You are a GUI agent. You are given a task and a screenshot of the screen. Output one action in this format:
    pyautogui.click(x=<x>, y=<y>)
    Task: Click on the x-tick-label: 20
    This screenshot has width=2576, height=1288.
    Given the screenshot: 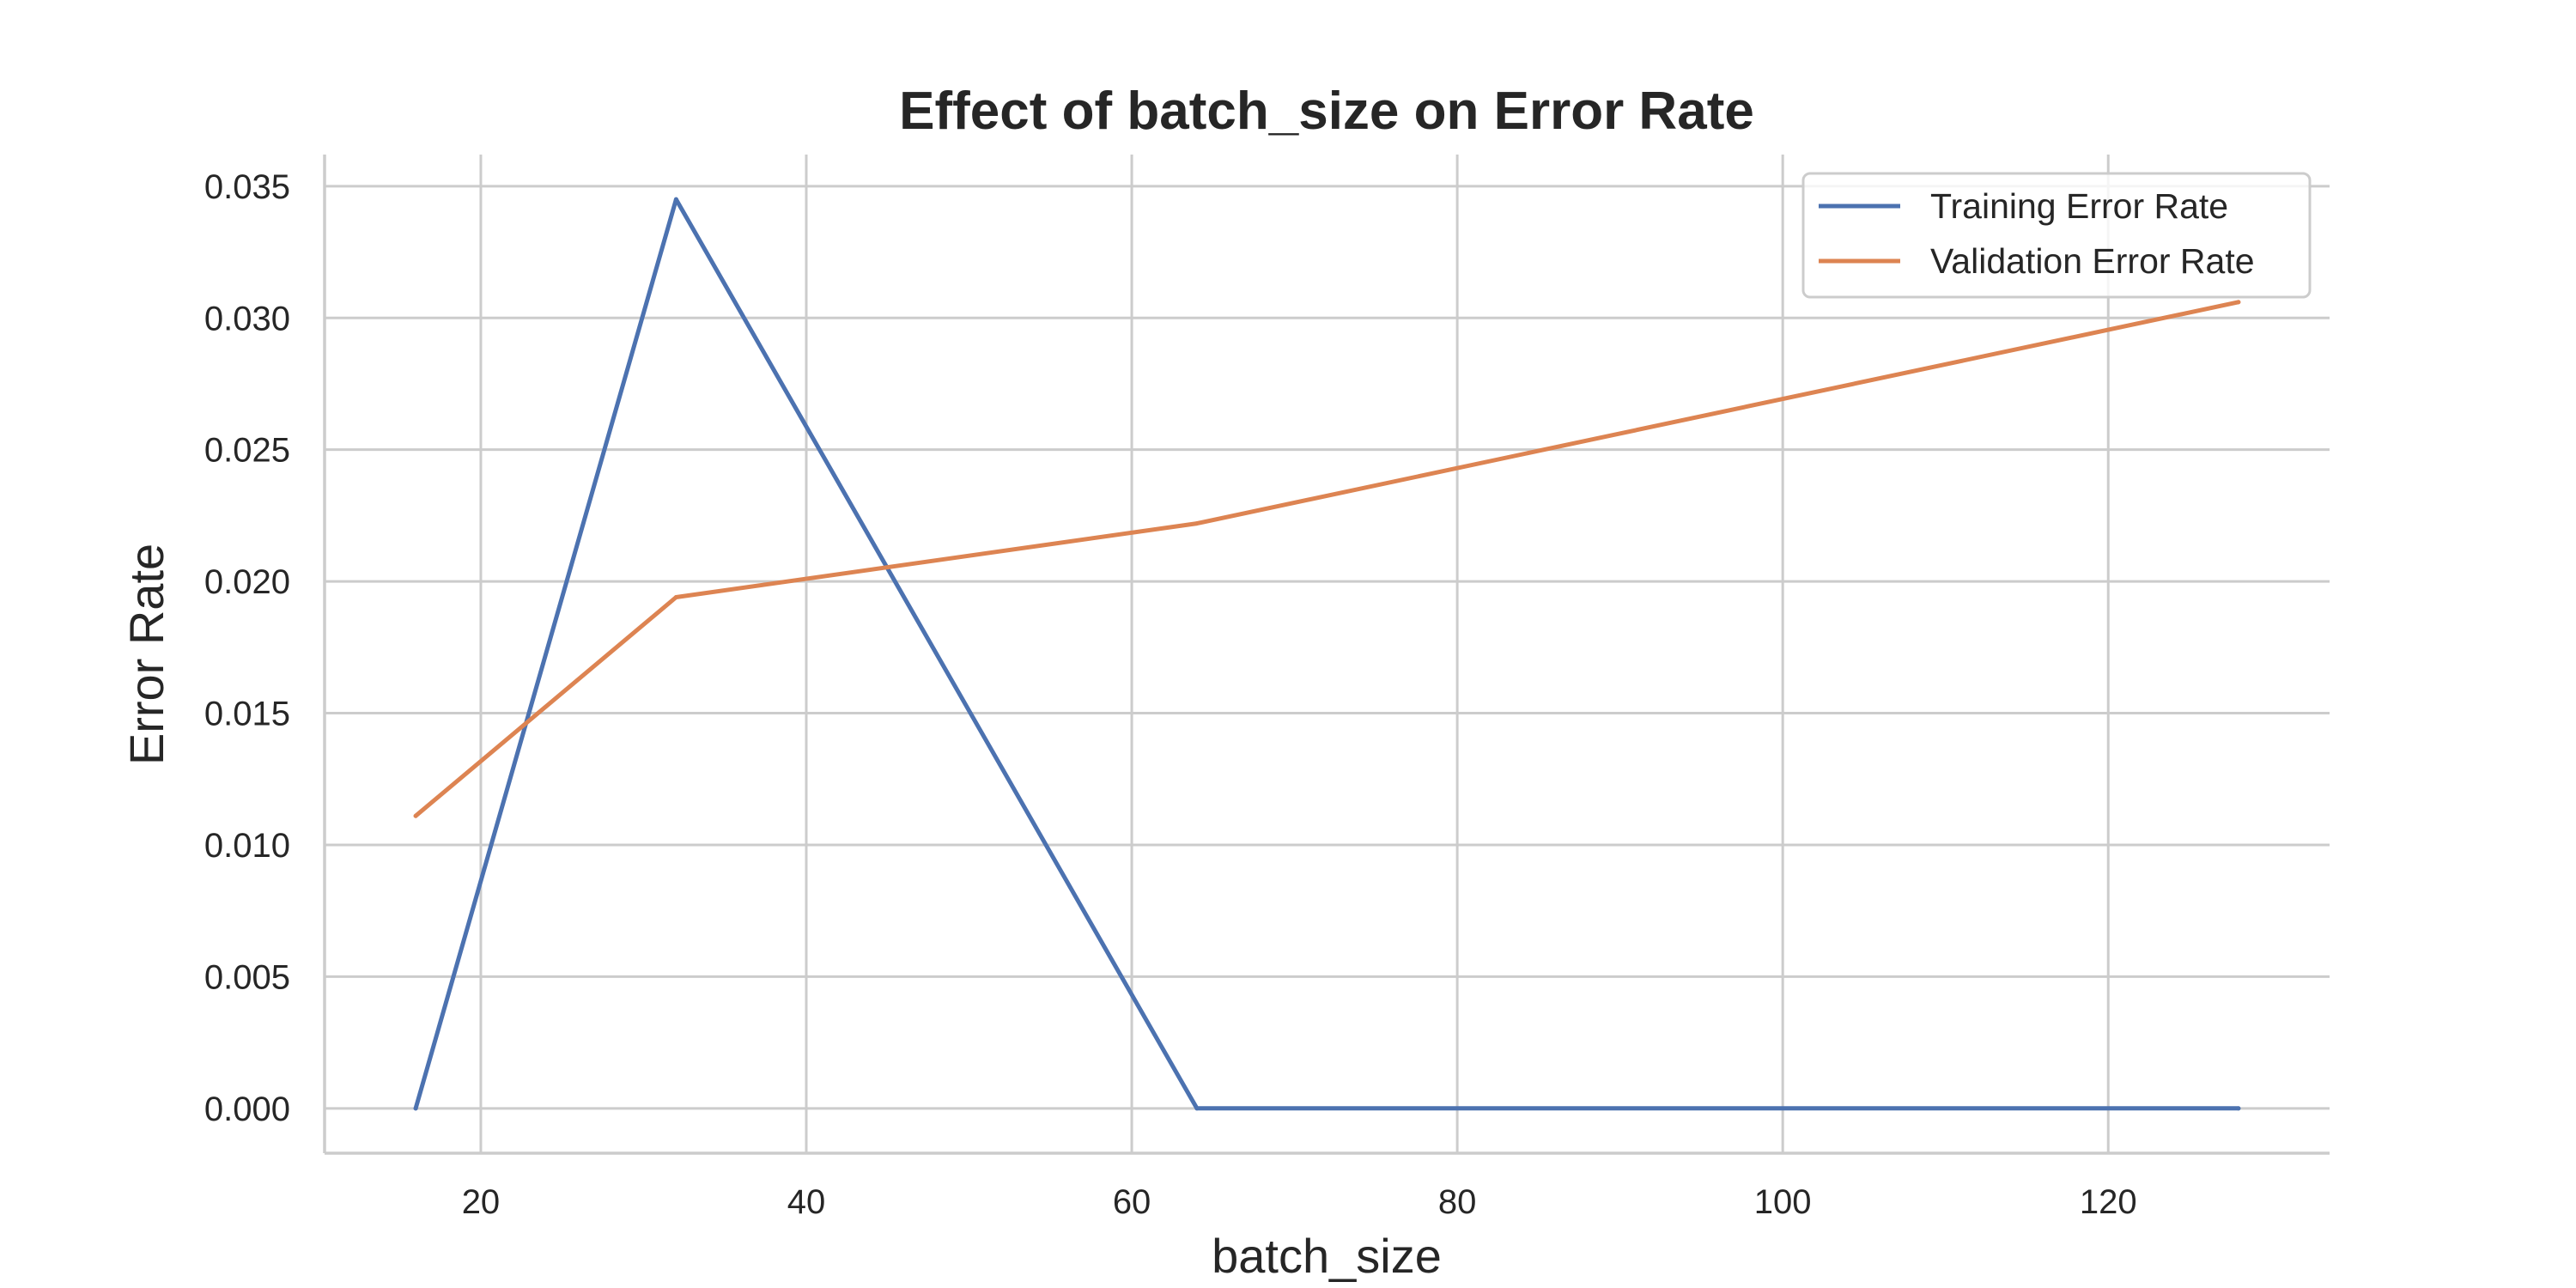 What is the action you would take?
    pyautogui.click(x=481, y=1202)
    